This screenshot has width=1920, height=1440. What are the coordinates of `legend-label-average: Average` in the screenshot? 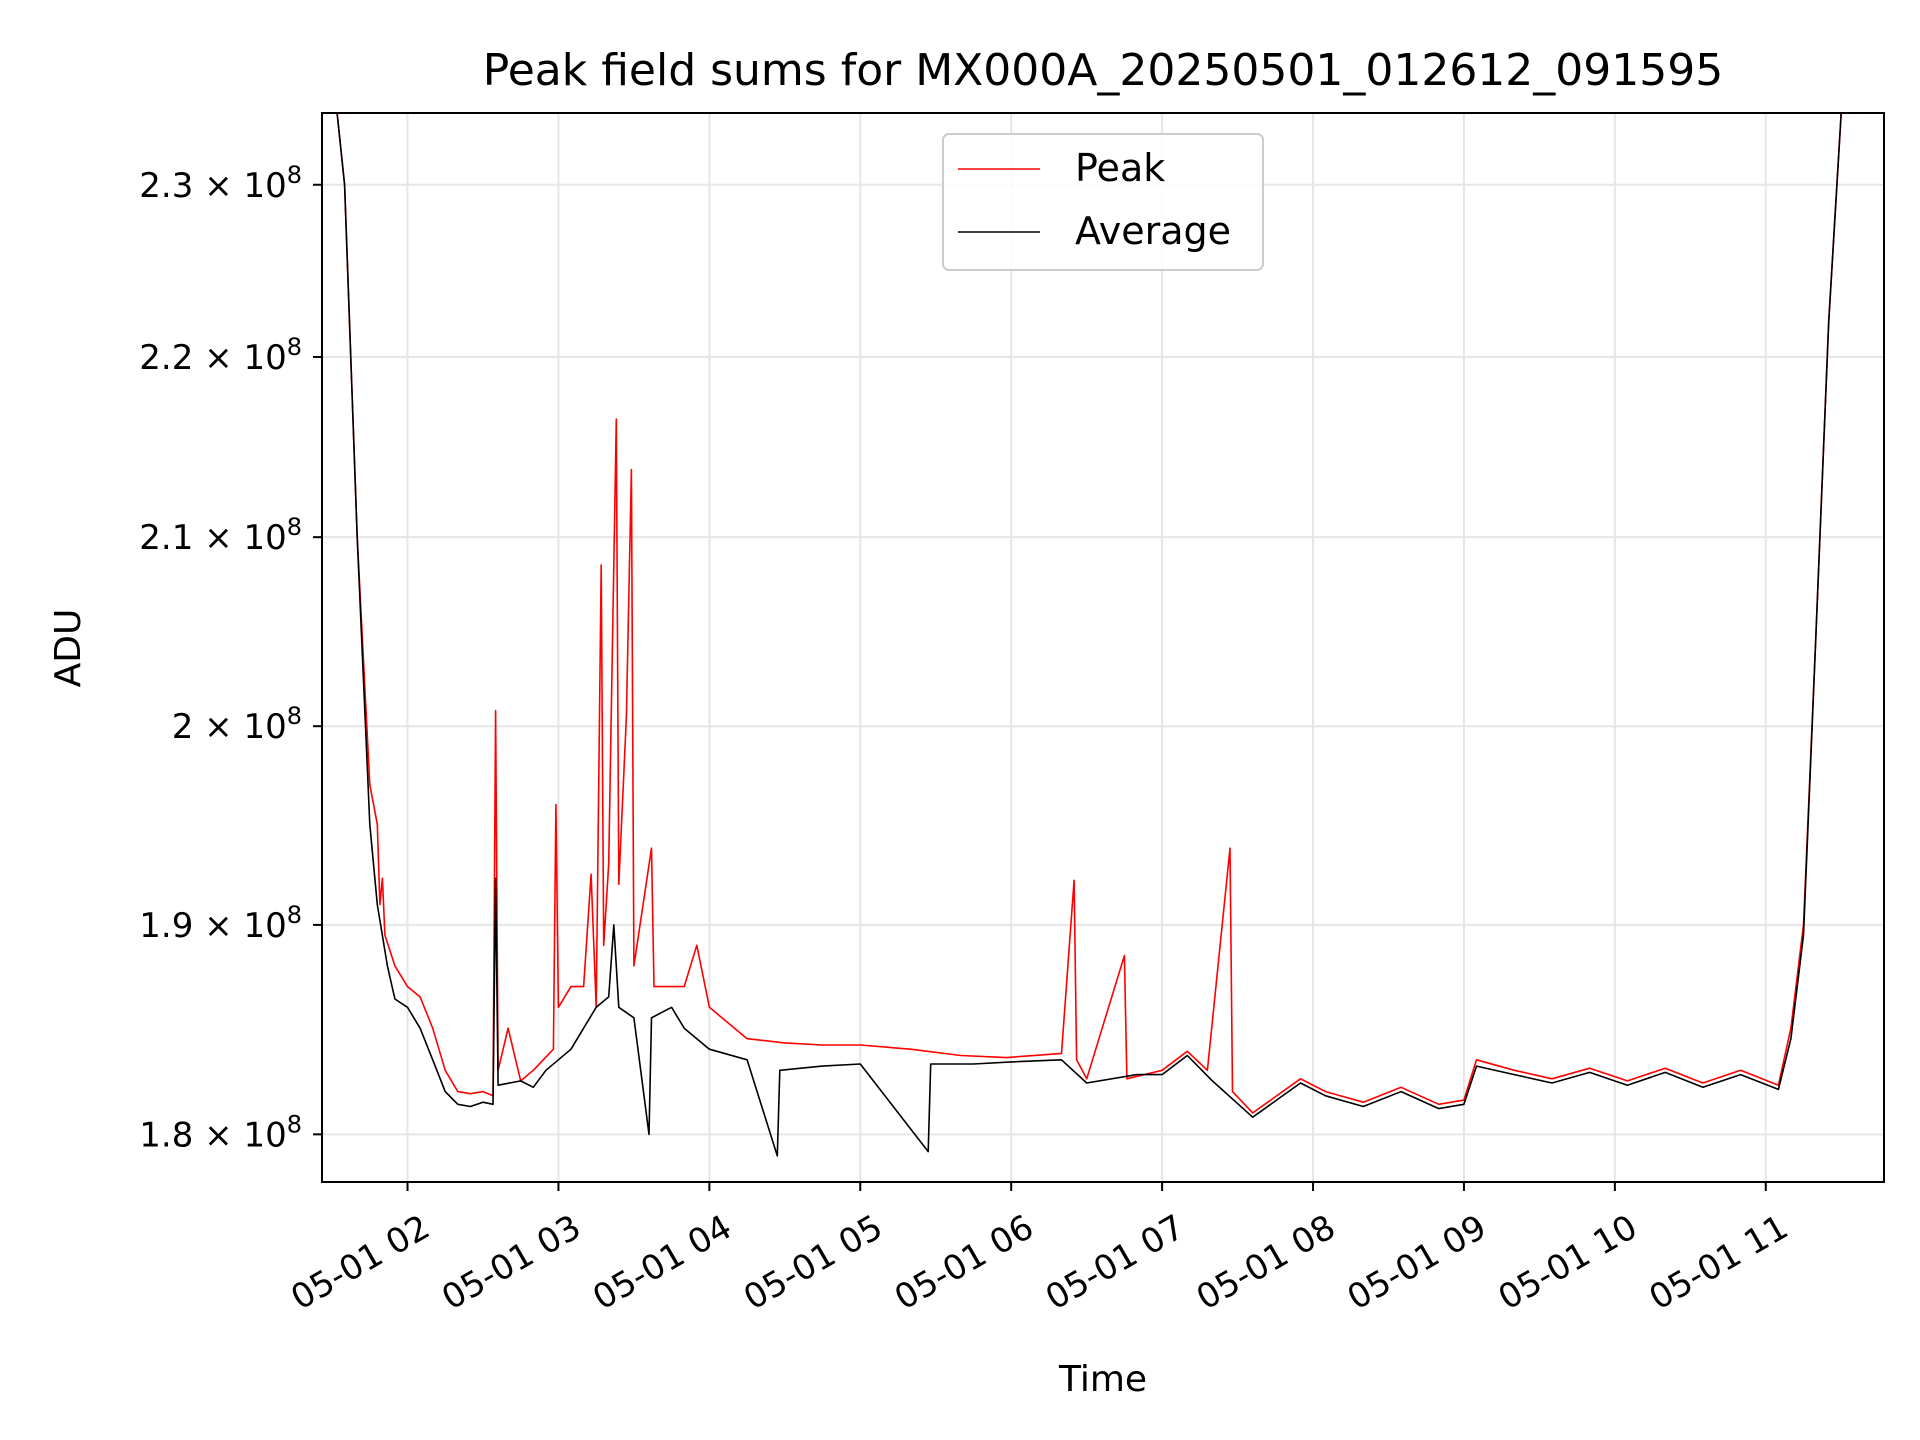 It's located at (1153, 231).